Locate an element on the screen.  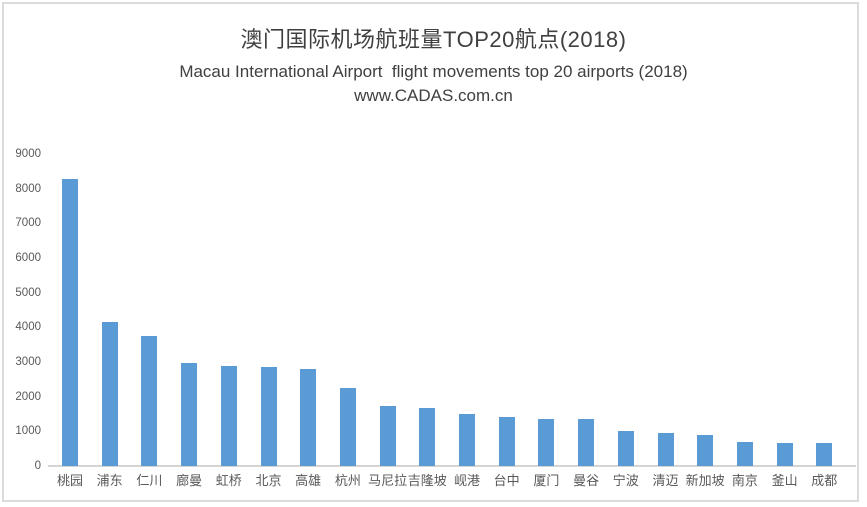
bar-岘港 is located at coordinates (467, 440).